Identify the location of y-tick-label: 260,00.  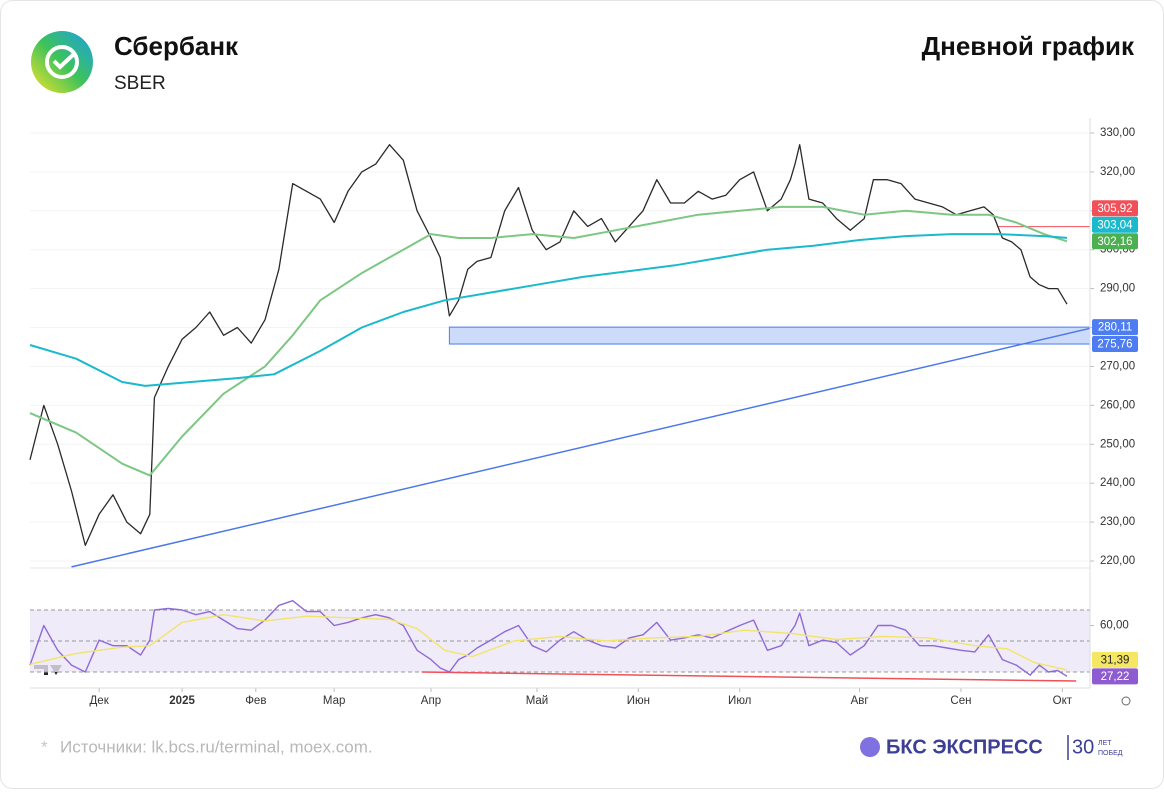
(1117, 405).